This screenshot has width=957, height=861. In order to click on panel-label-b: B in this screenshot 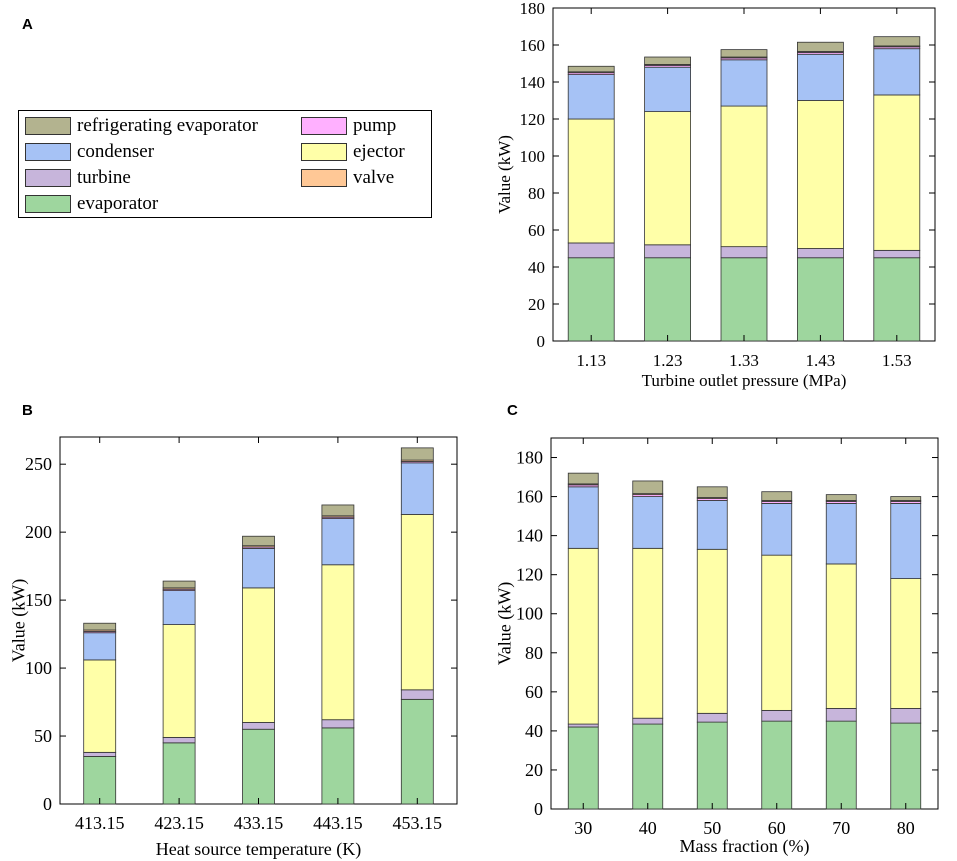, I will do `click(27, 410)`.